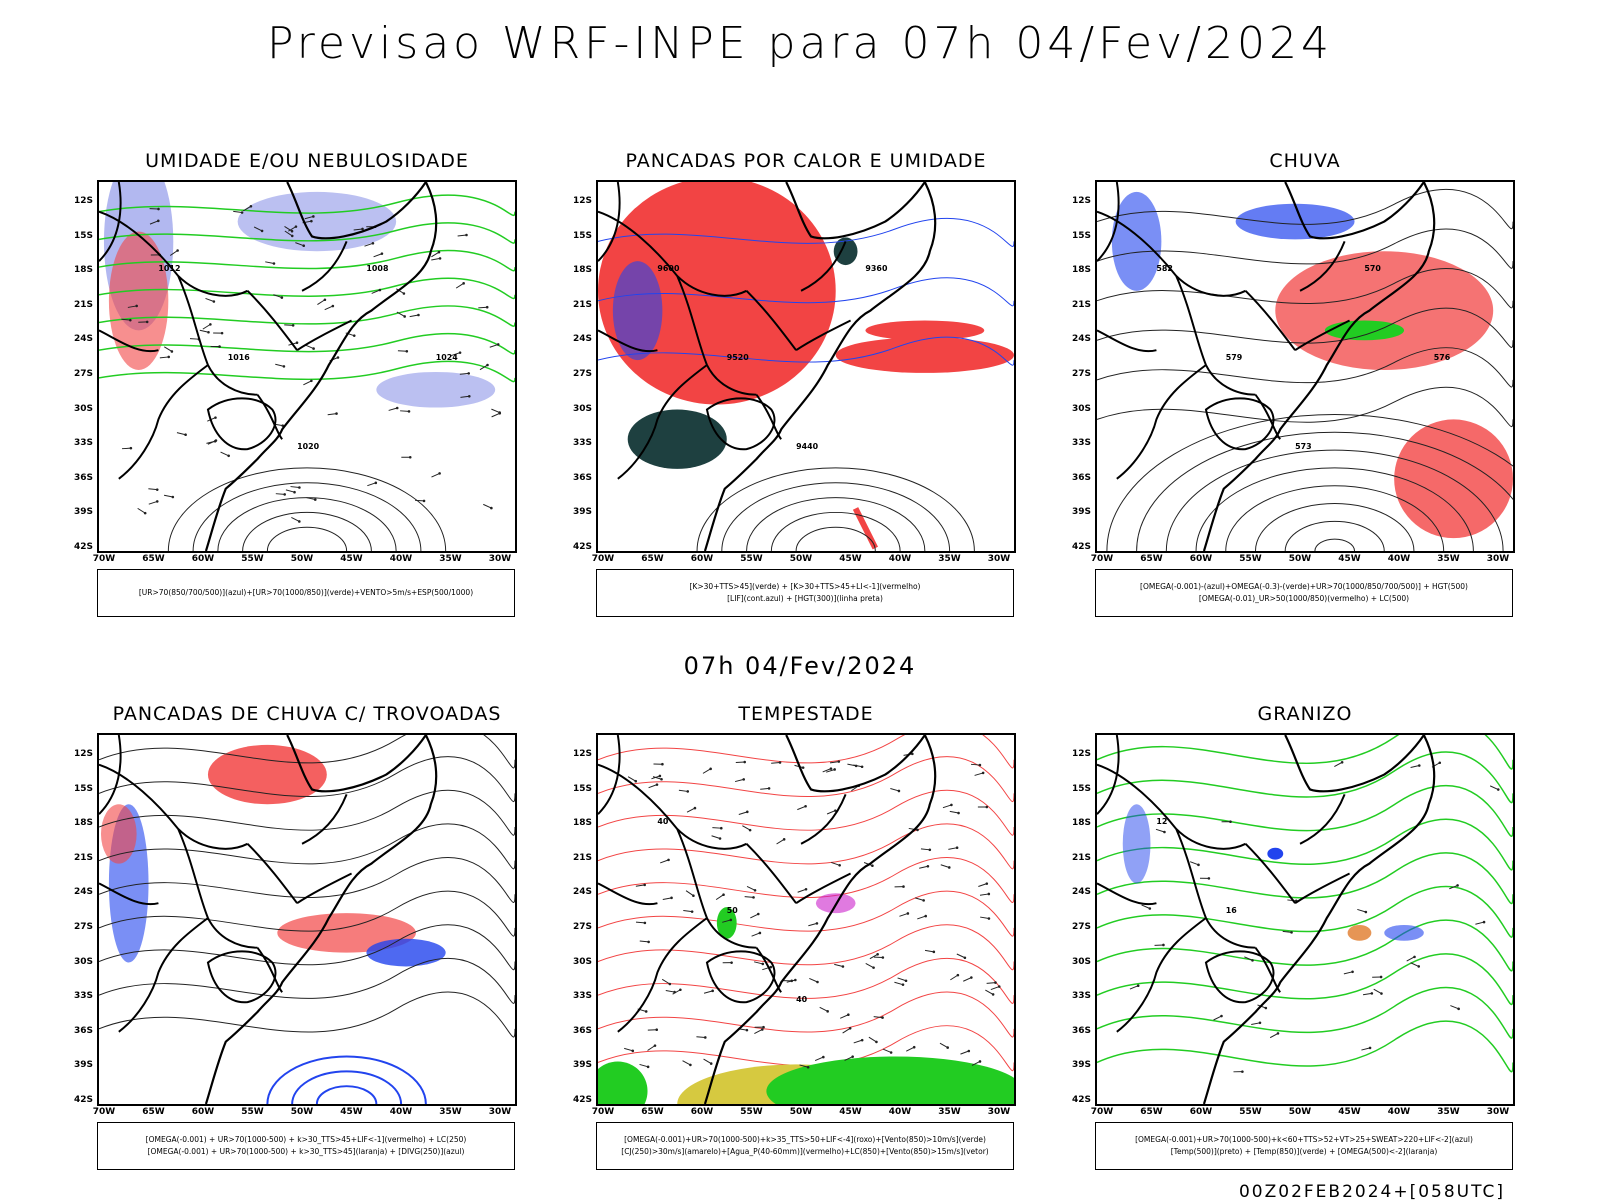 This screenshot has width=1600, height=1202. I want to click on contour-label: 1024, so click(447, 357).